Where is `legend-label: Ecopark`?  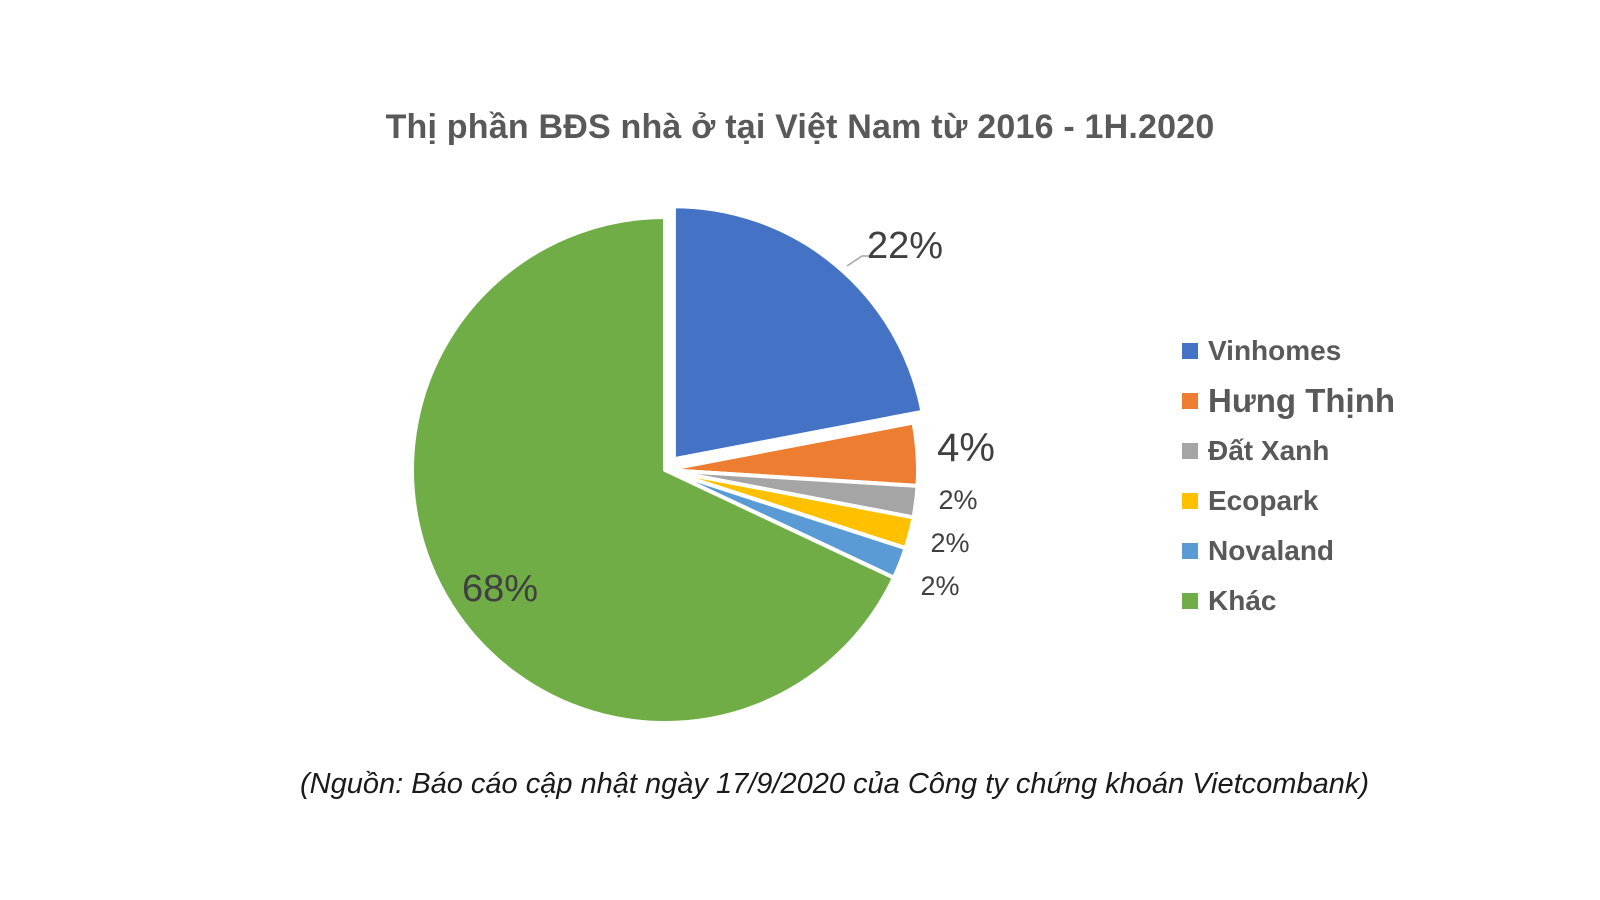
legend-label: Ecopark is located at coordinates (1263, 500).